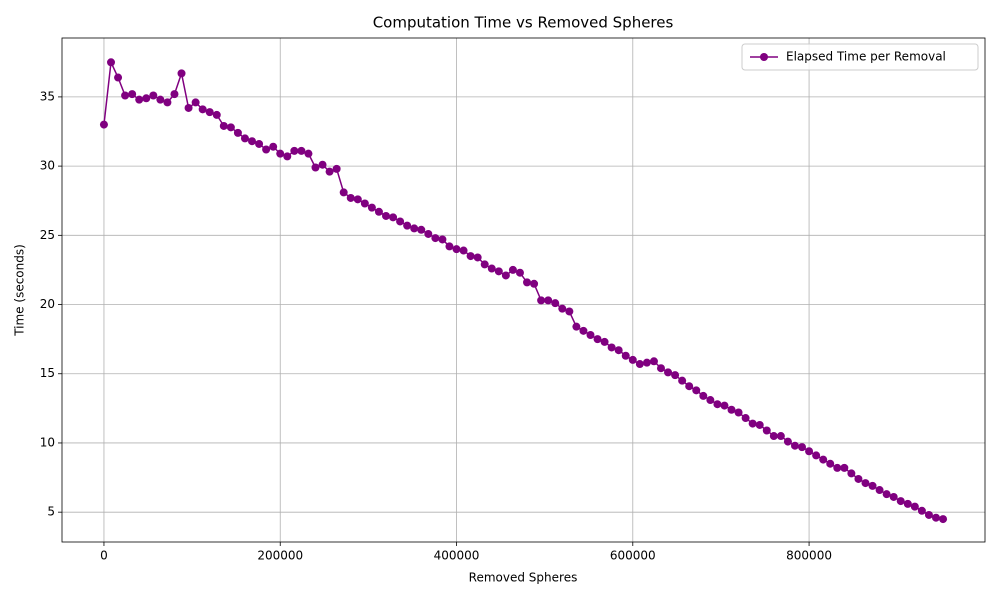  I want to click on y-tick-label: 5, so click(51, 512).